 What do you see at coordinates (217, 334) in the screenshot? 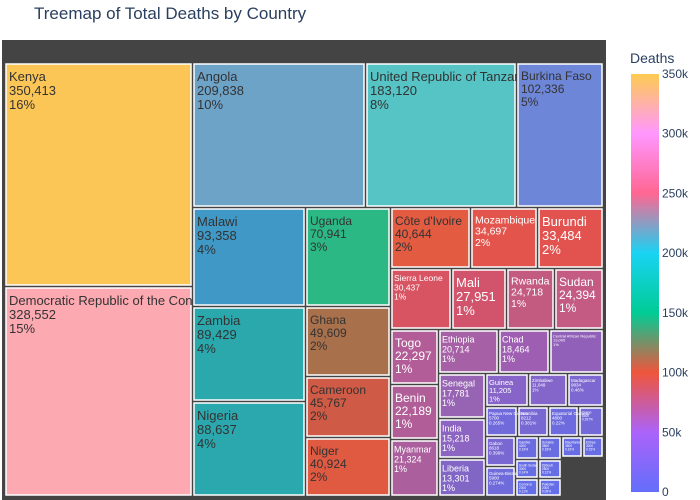
I see `tile-value: 89,429` at bounding box center [217, 334].